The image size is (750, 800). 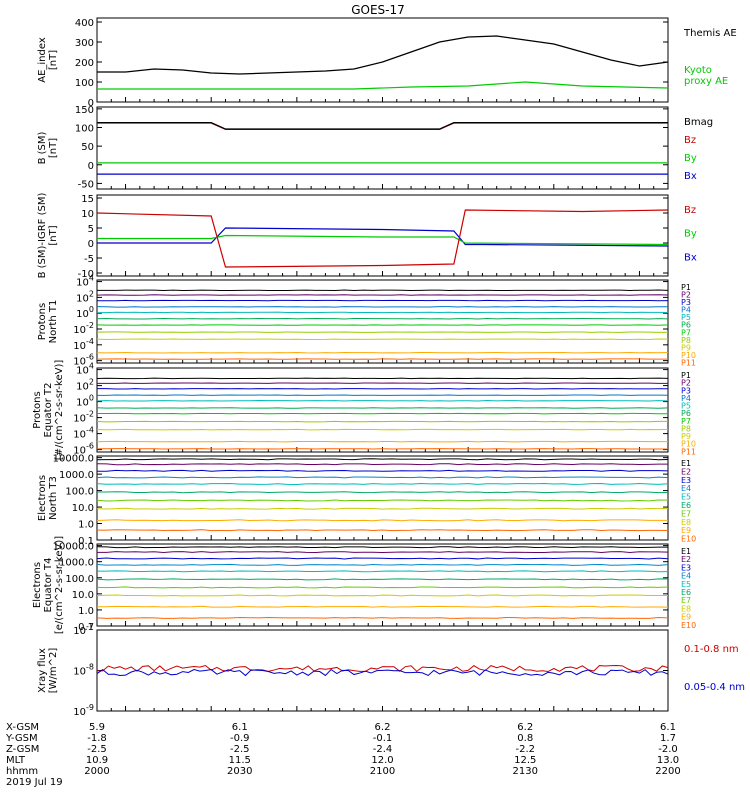 I want to click on y-axis-label-line: [nT], so click(x=53, y=235).